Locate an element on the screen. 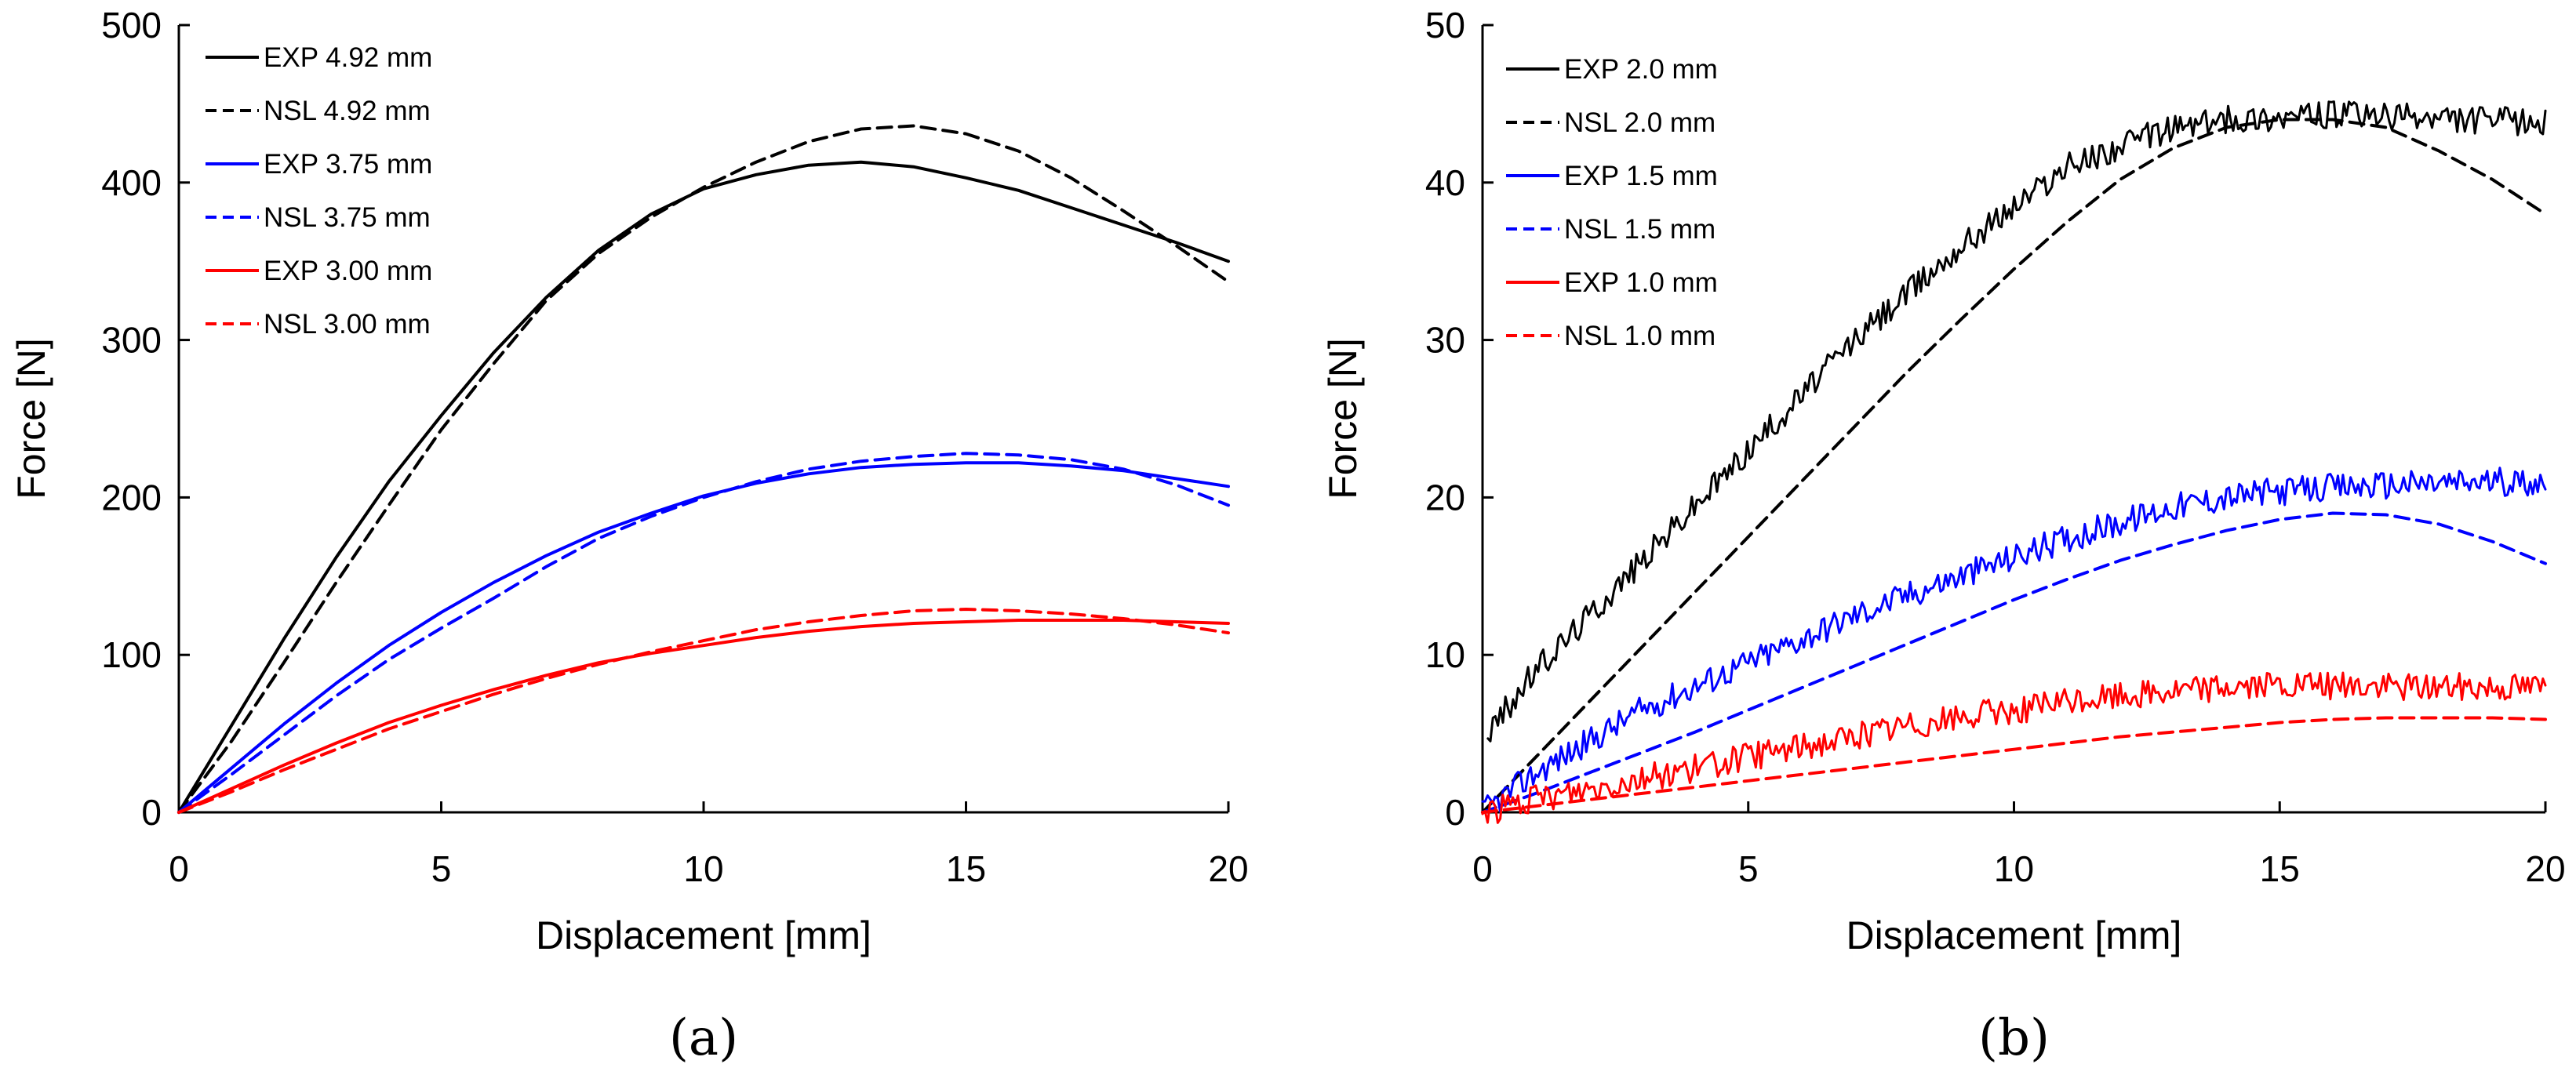  legend-label: NSL 2.0 mm is located at coordinates (1640, 122).